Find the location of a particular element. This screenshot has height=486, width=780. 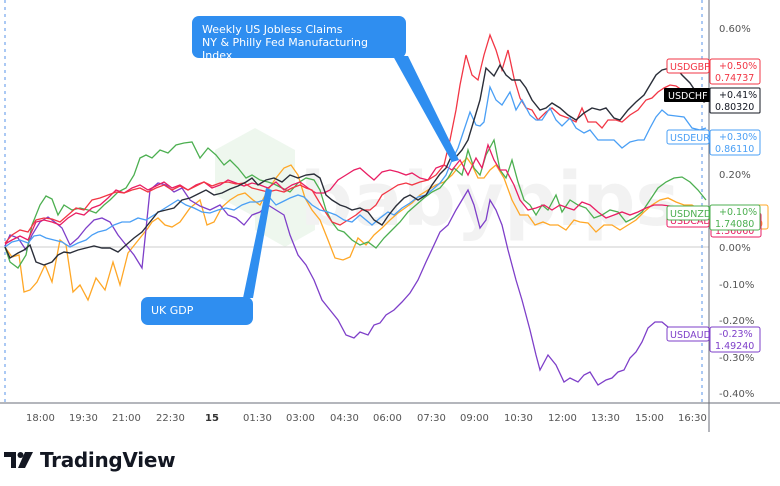

annotation-line-1: Weekly US Jobless Claims is located at coordinates (272, 29).